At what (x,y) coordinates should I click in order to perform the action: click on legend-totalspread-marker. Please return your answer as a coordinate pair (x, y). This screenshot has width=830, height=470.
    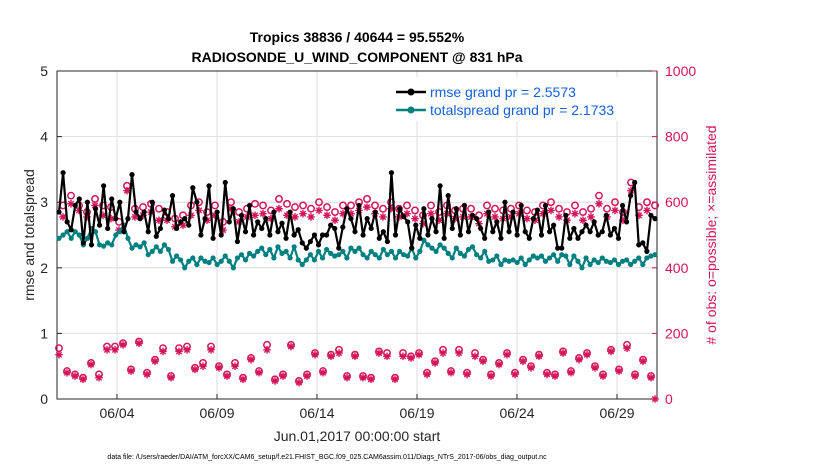
    Looking at the image, I should click on (411, 110).